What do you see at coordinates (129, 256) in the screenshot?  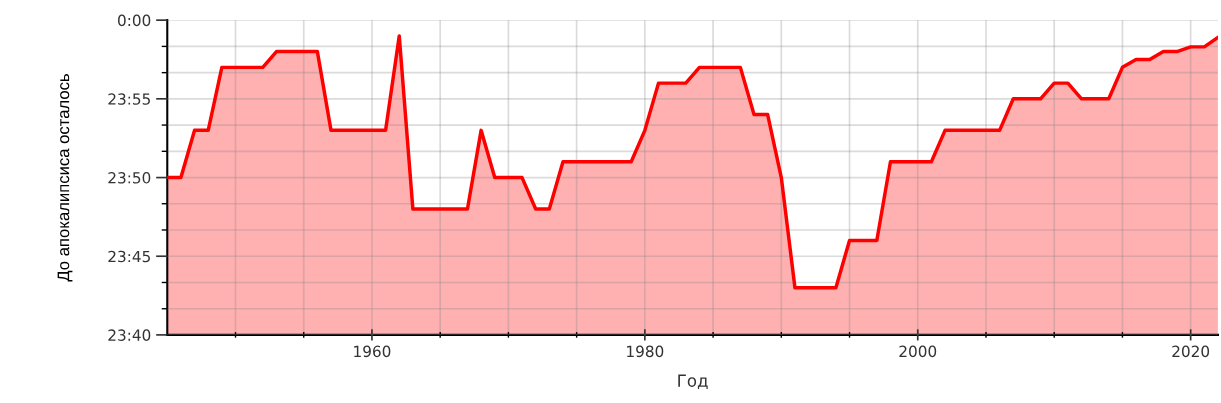 I see `y-tick-label: 23:45` at bounding box center [129, 256].